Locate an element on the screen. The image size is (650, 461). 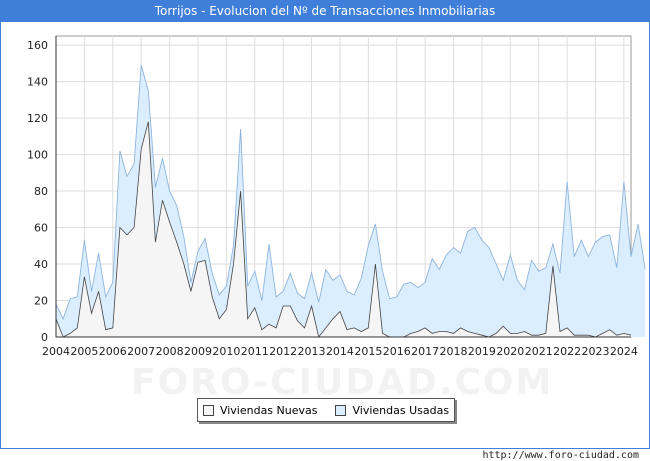
x-tick-label: 2012 is located at coordinates (283, 351).